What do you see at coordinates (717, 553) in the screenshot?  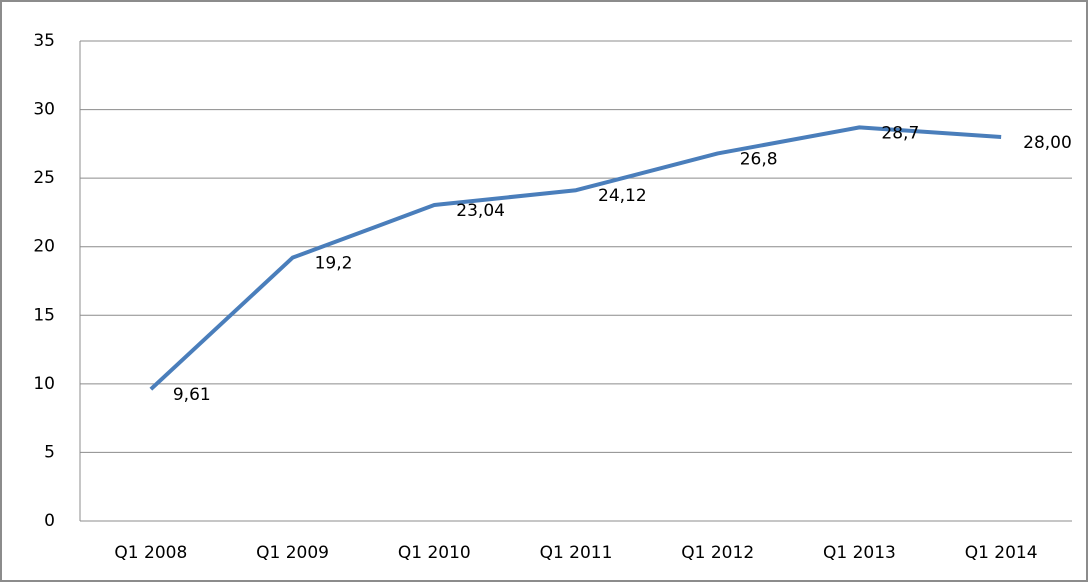 I see `x-tick-label: Q1 2012` at bounding box center [717, 553].